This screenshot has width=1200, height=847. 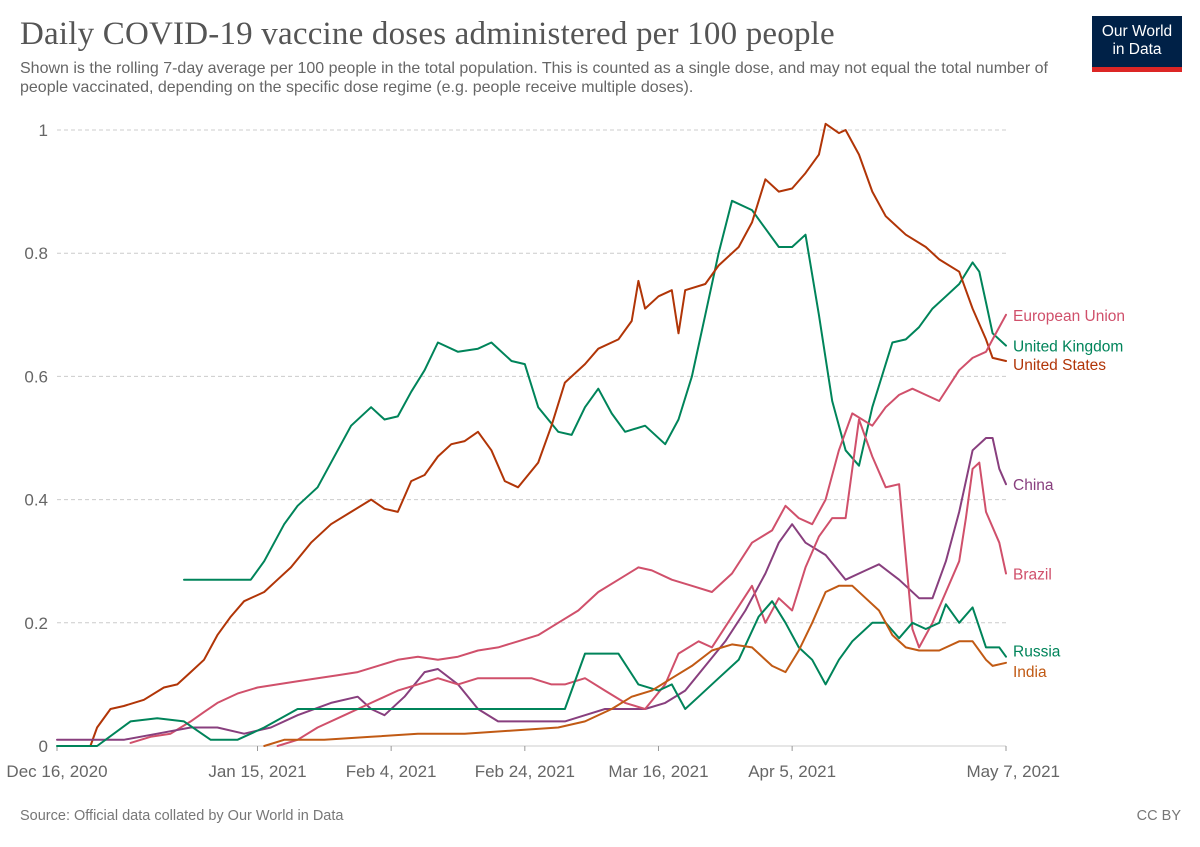 I want to click on x-tick-label: Feb 4, 2021, so click(x=391, y=771).